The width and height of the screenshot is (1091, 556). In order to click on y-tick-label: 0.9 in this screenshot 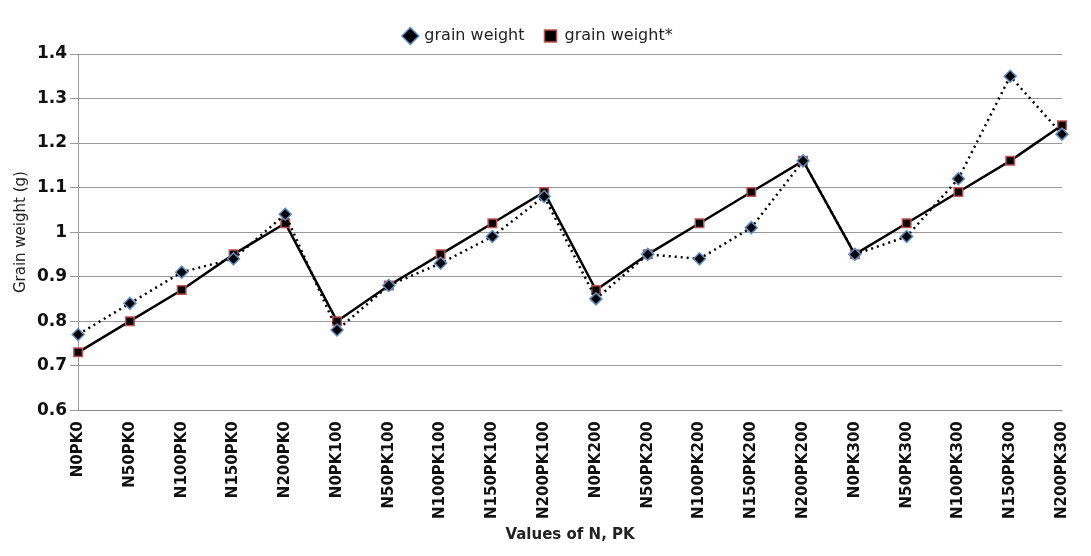, I will do `click(52, 275)`.